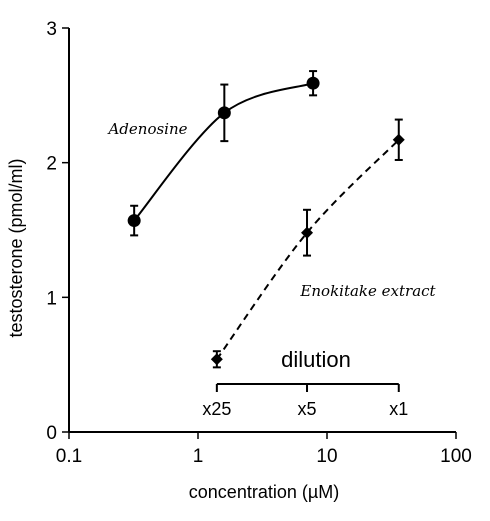 The image size is (490, 521). What do you see at coordinates (216, 409) in the screenshot?
I see `dilution-tick-label: x25` at bounding box center [216, 409].